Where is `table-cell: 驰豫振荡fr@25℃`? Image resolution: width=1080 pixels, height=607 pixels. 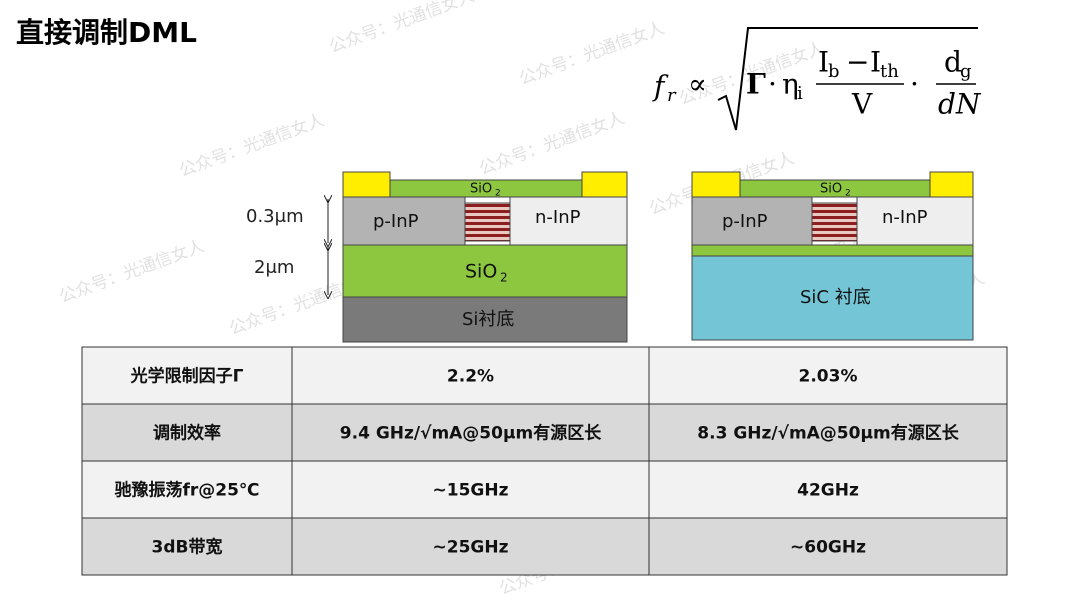
table-cell: 驰豫振荡fr@25℃ is located at coordinates (186, 490).